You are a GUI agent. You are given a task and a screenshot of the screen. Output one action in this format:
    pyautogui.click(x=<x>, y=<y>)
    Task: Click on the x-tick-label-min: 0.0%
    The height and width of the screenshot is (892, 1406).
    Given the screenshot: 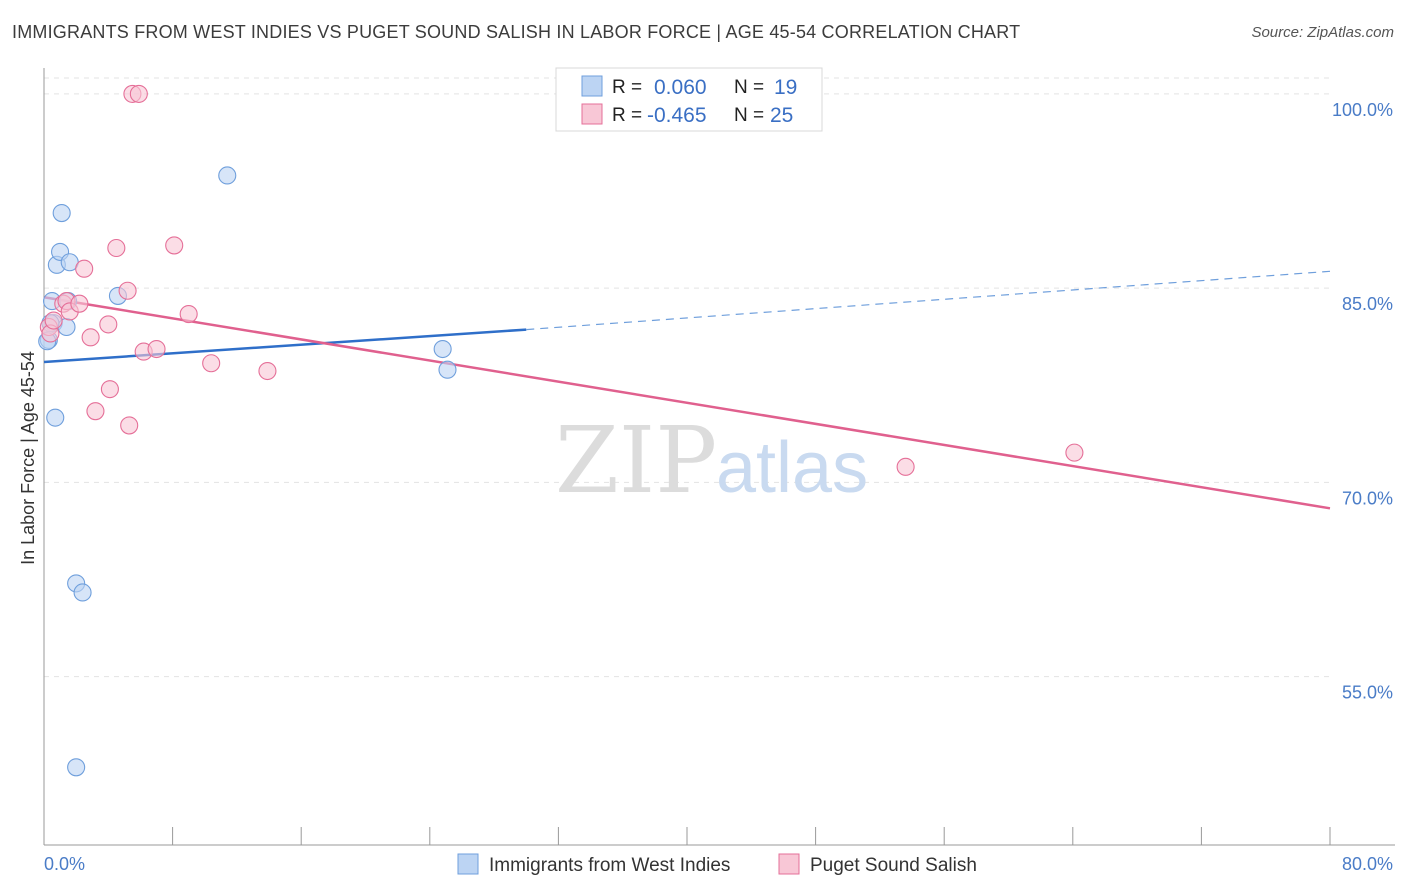 What is the action you would take?
    pyautogui.click(x=64, y=864)
    